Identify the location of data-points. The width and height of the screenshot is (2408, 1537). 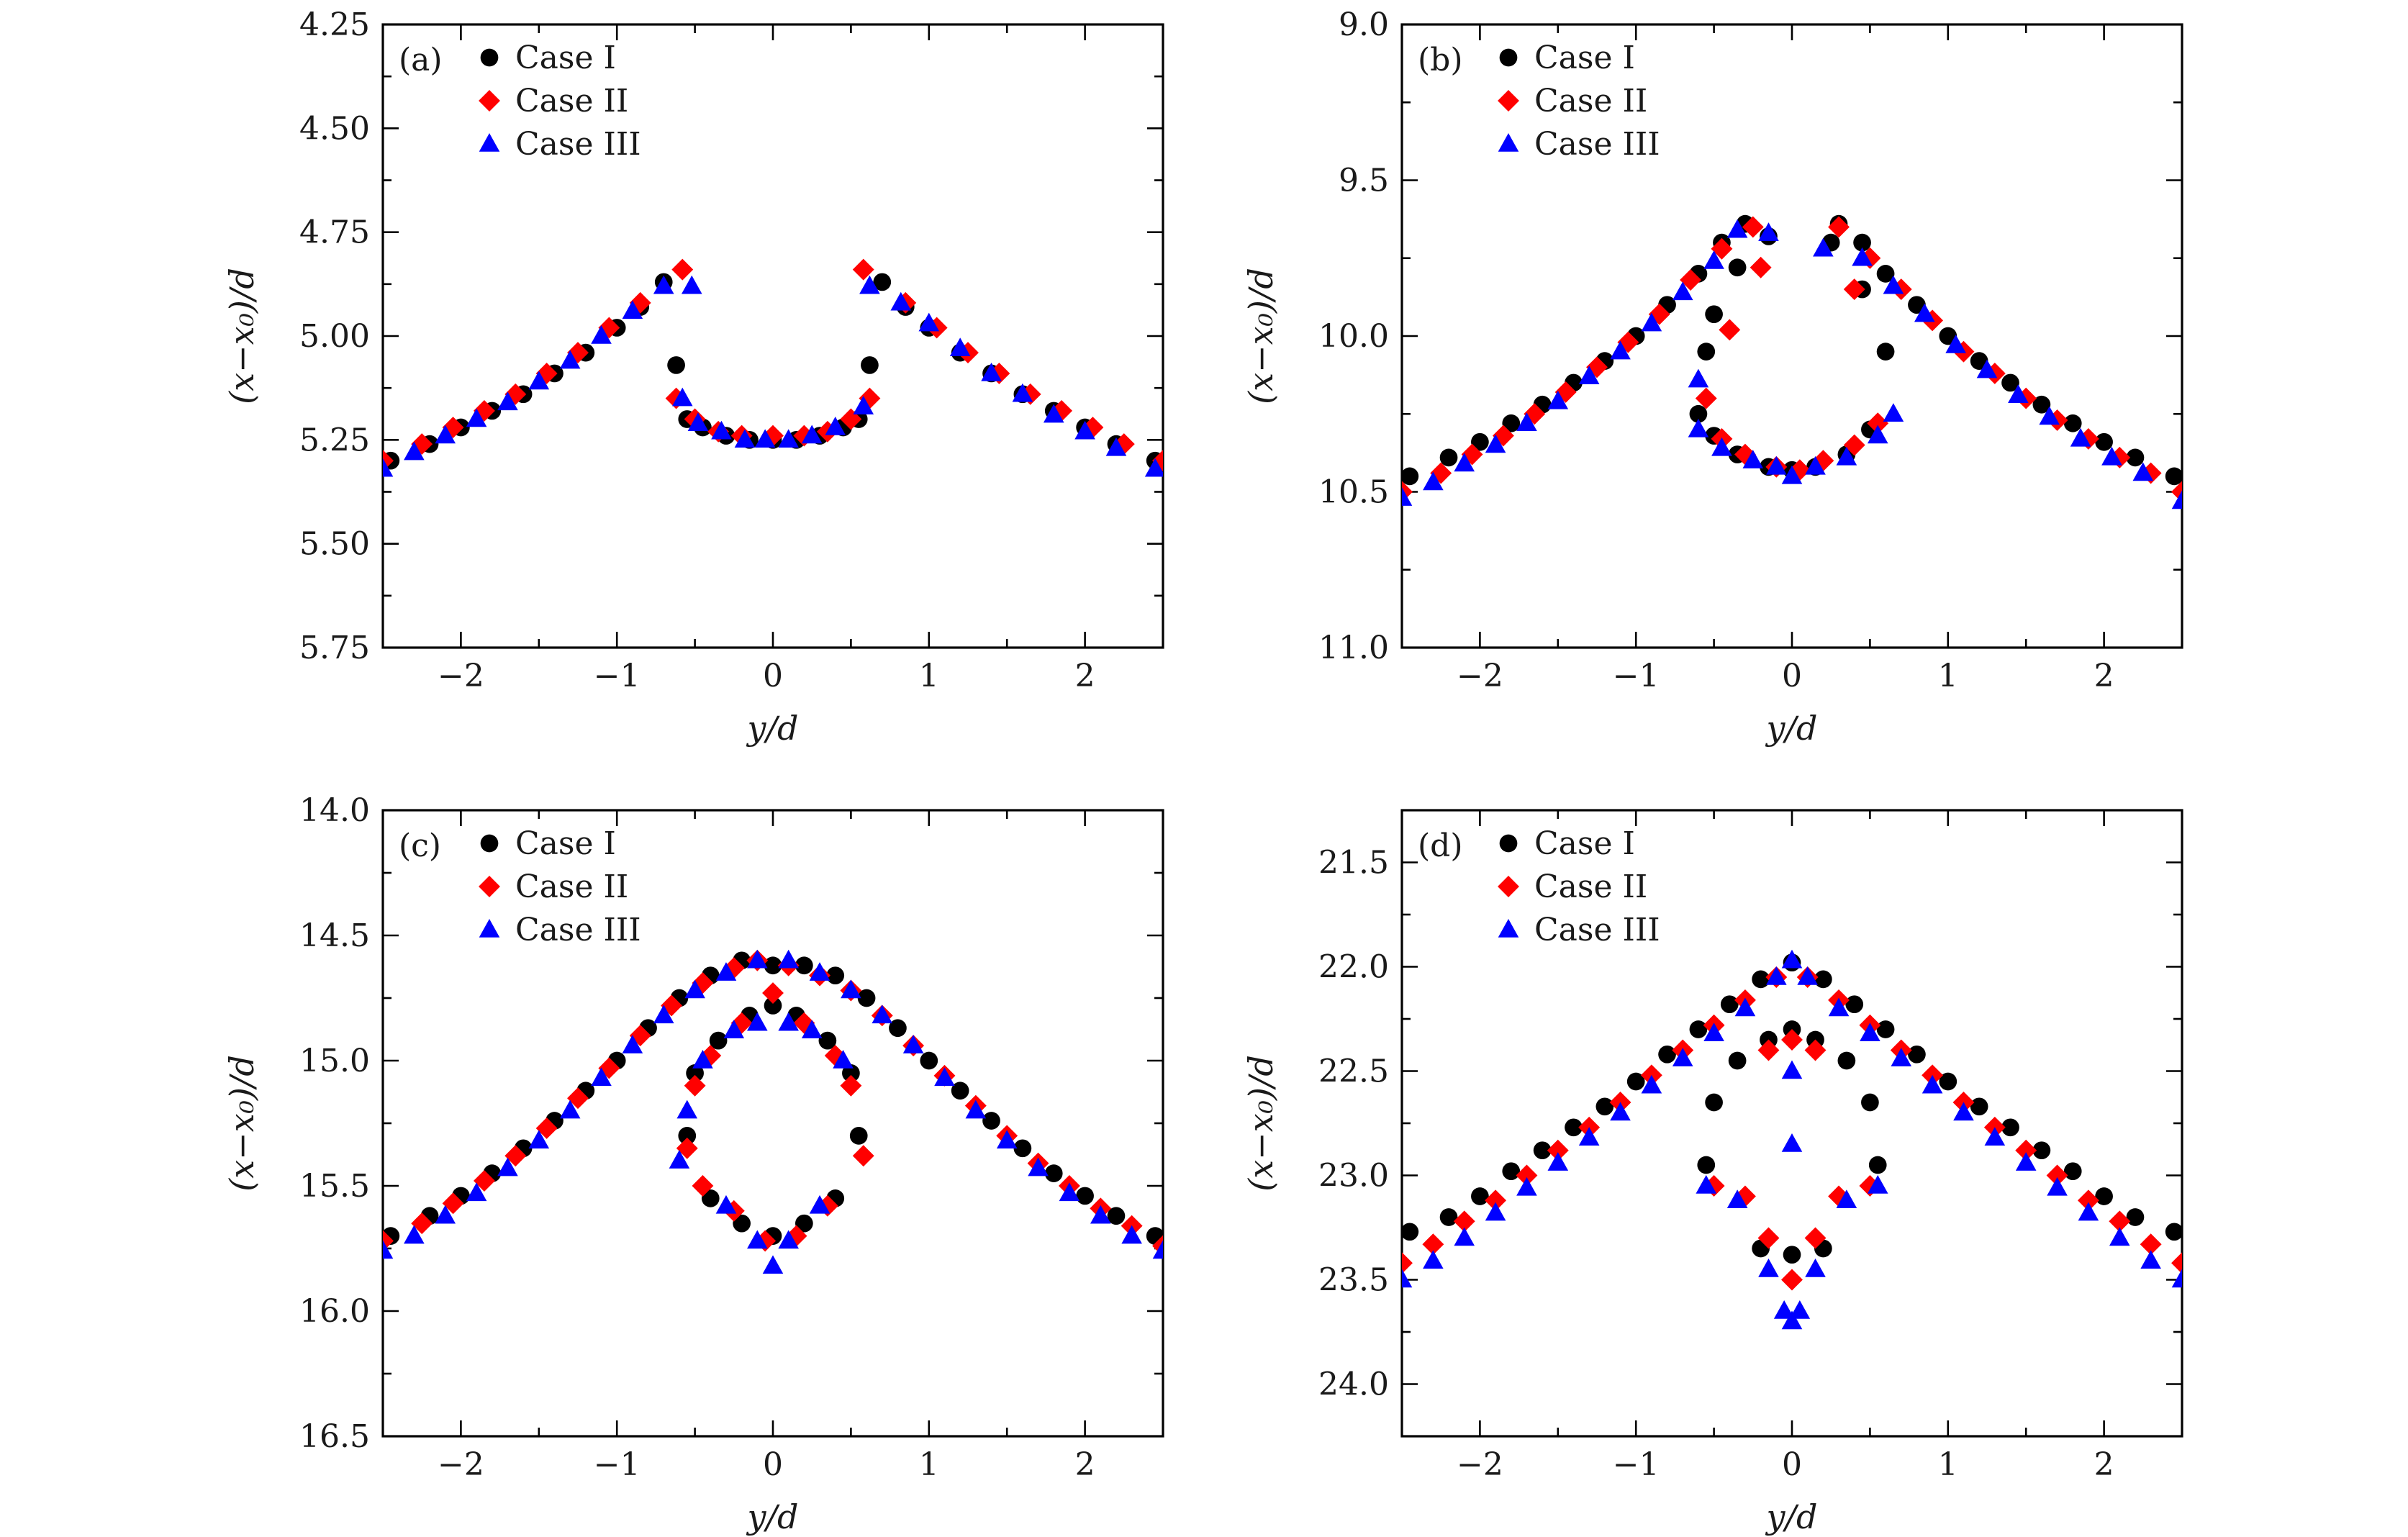
(1792, 1139).